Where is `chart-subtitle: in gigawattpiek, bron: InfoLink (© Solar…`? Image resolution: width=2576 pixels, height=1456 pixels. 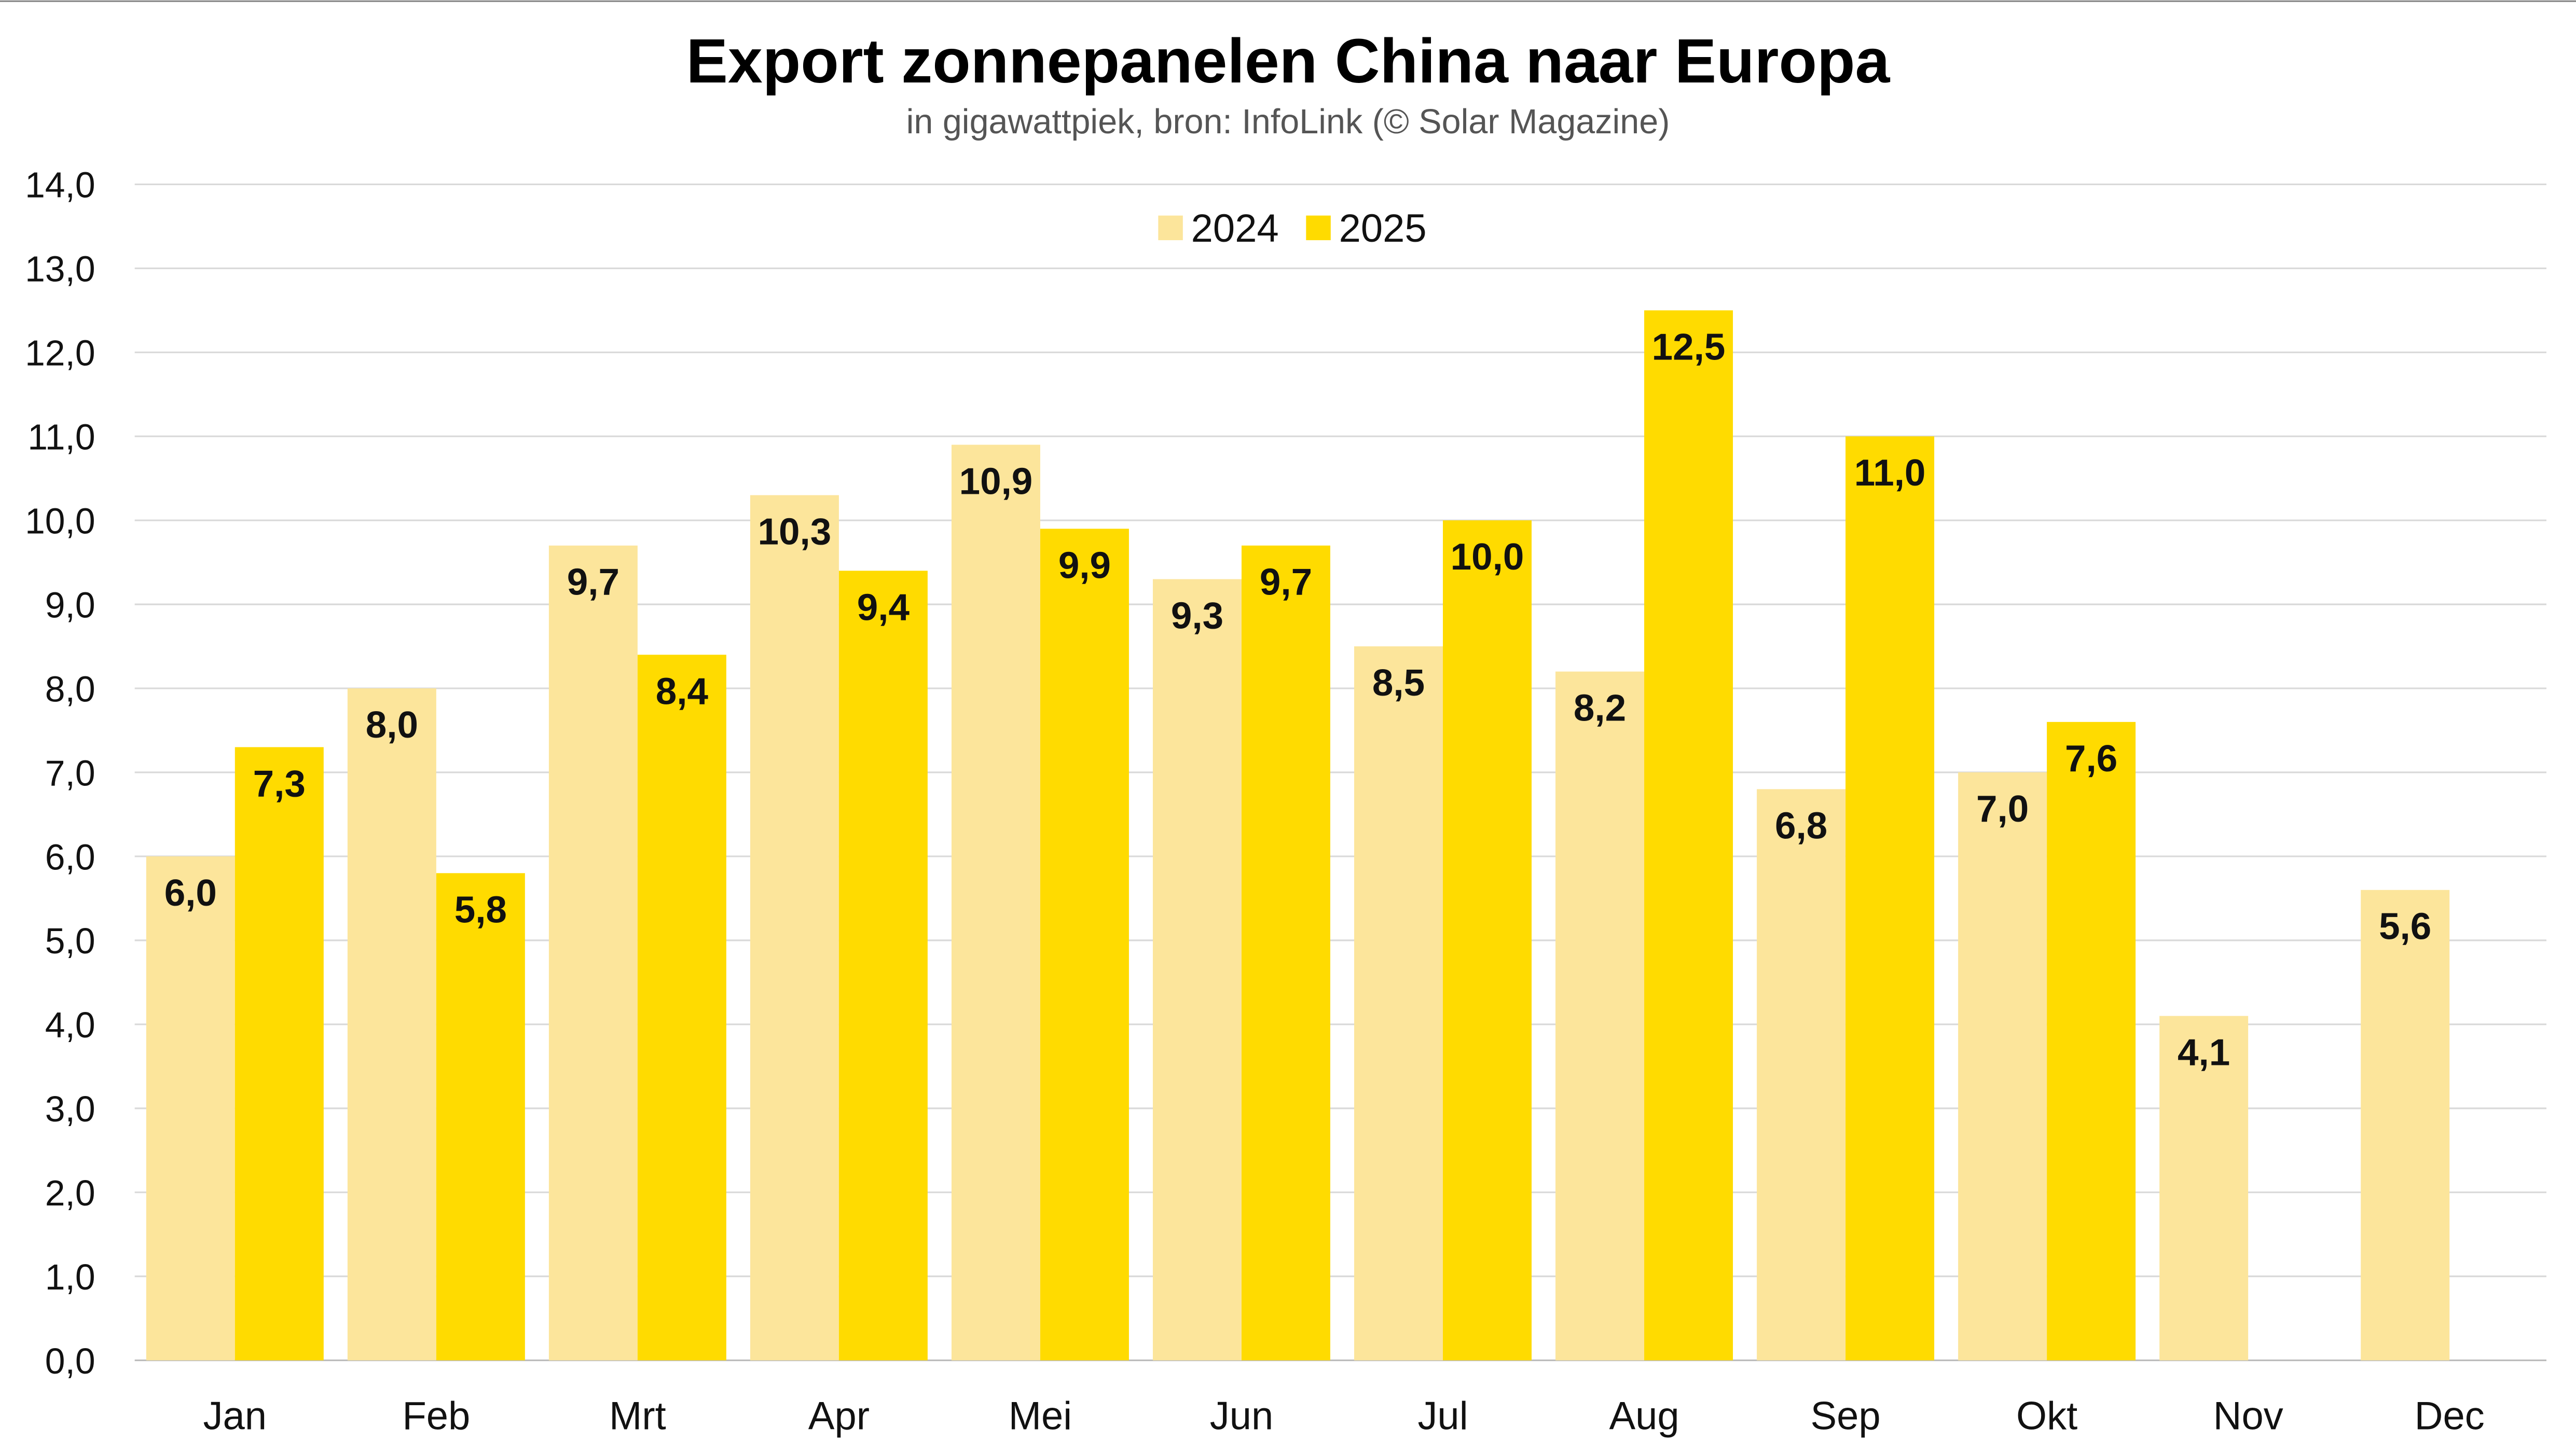
chart-subtitle: in gigawattpiek, bron: InfoLink (© Solar… is located at coordinates (1288, 122).